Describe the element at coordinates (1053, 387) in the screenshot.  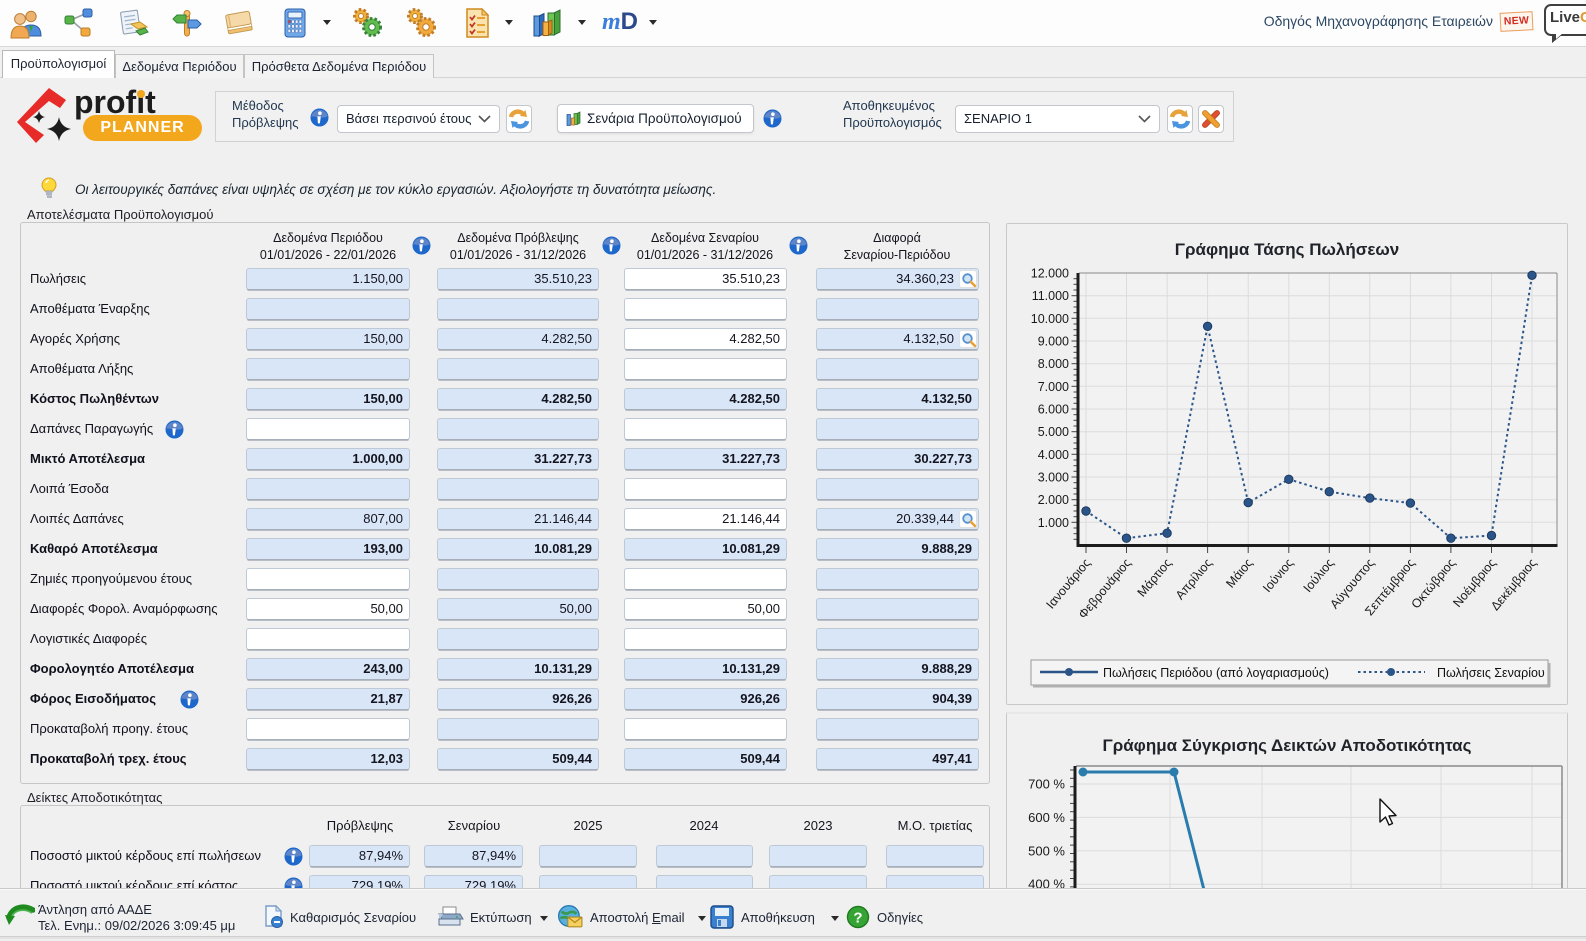
I see `svg-text: 7.000` at that location.